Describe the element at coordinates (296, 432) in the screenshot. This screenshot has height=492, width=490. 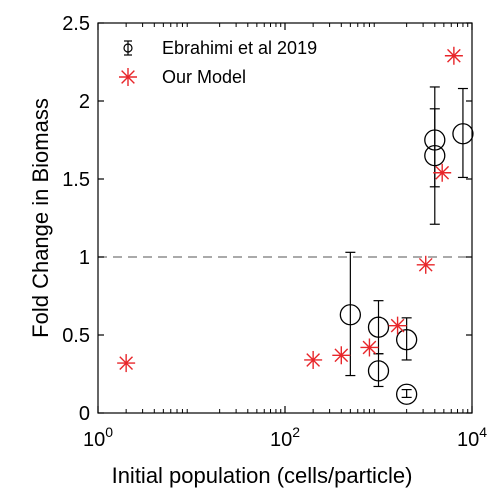
I see `x-tick-exponent: 2` at that location.